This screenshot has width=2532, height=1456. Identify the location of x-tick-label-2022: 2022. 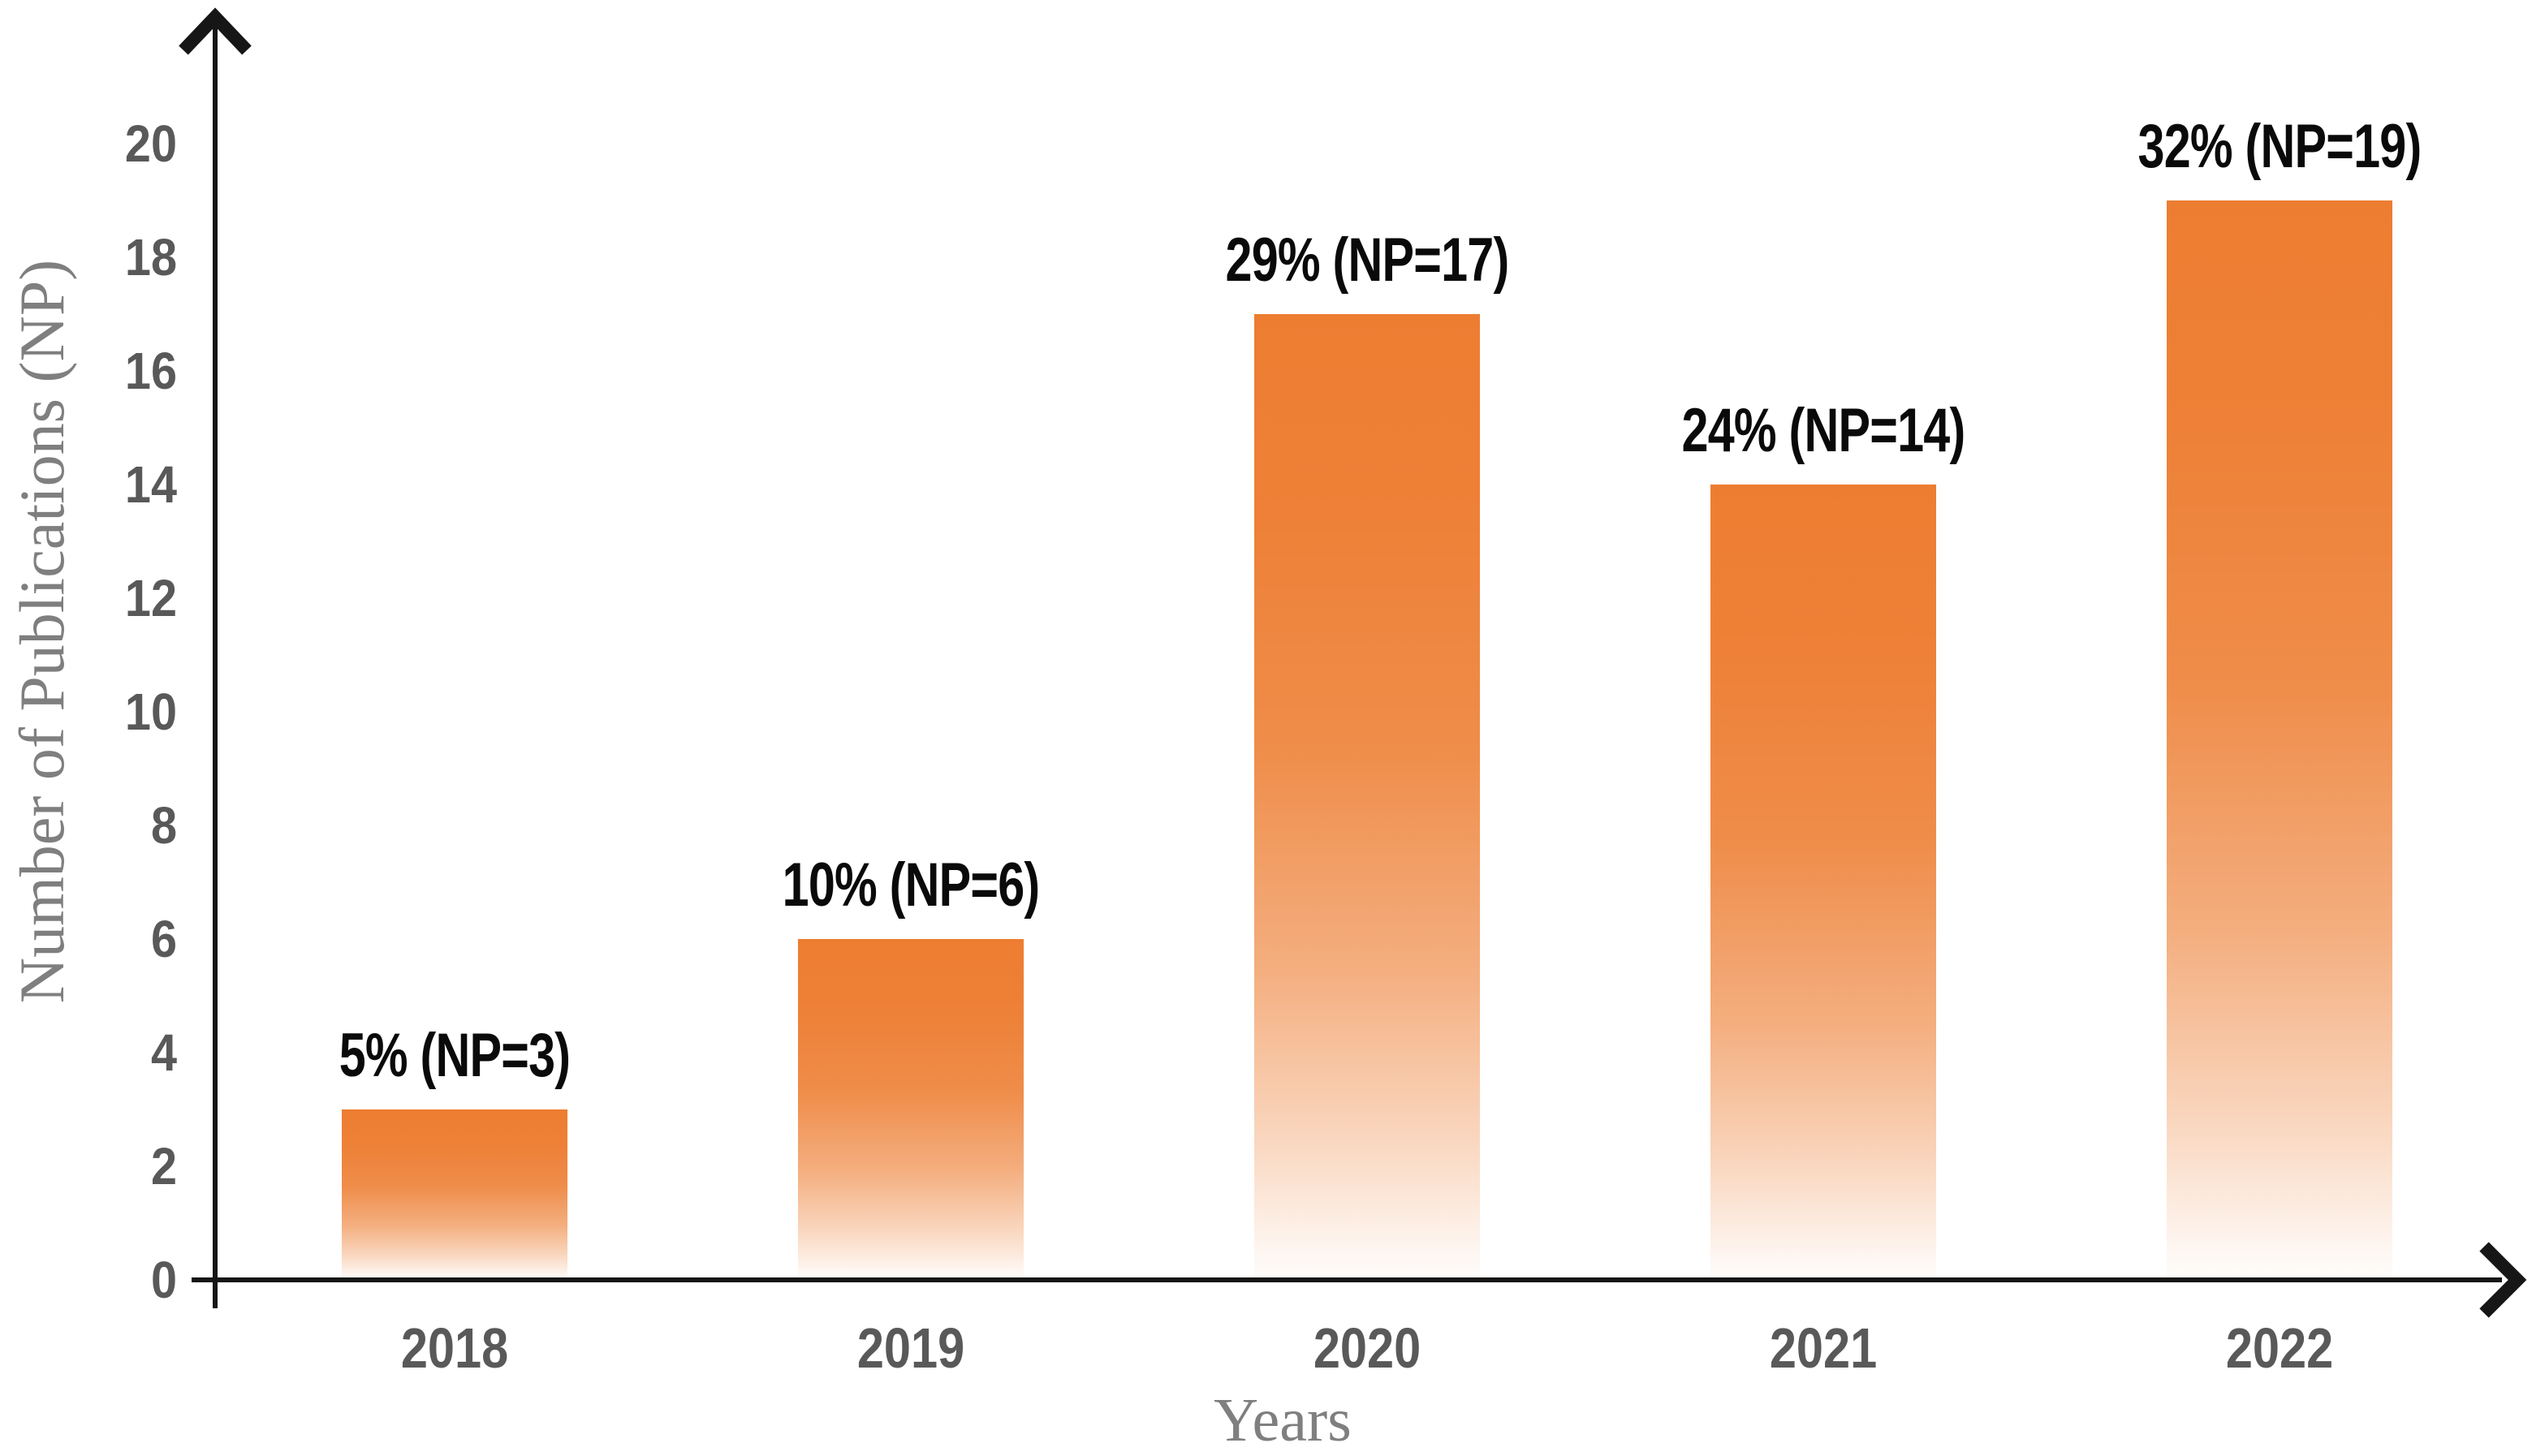
(2279, 1348).